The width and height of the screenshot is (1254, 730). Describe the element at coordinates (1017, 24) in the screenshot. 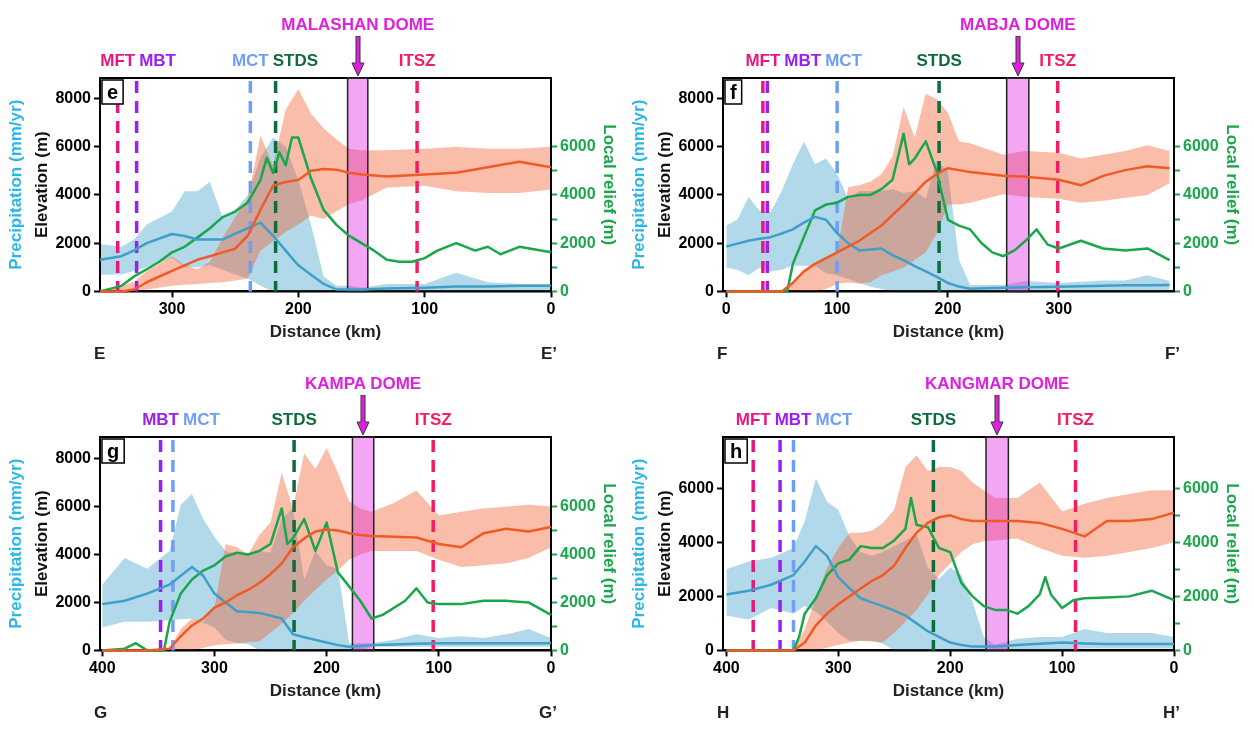

I see `band-label: MABJA DOME` at that location.